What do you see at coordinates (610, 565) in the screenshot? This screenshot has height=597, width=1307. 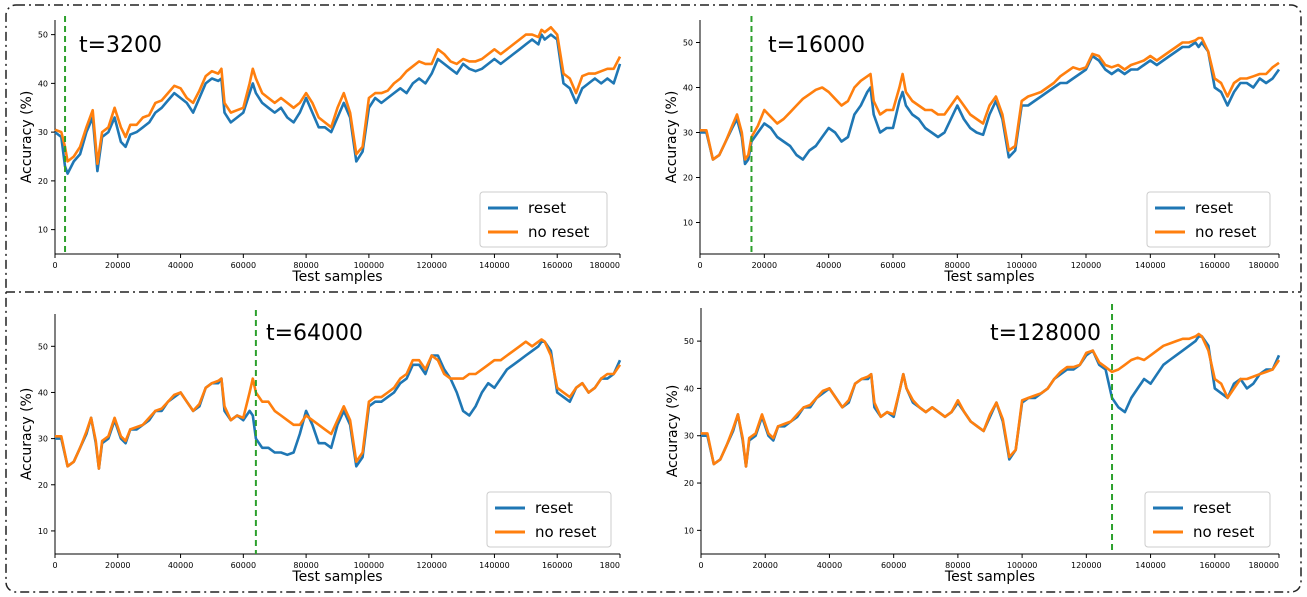 I see `x-tick-label: 1800` at bounding box center [610, 565].